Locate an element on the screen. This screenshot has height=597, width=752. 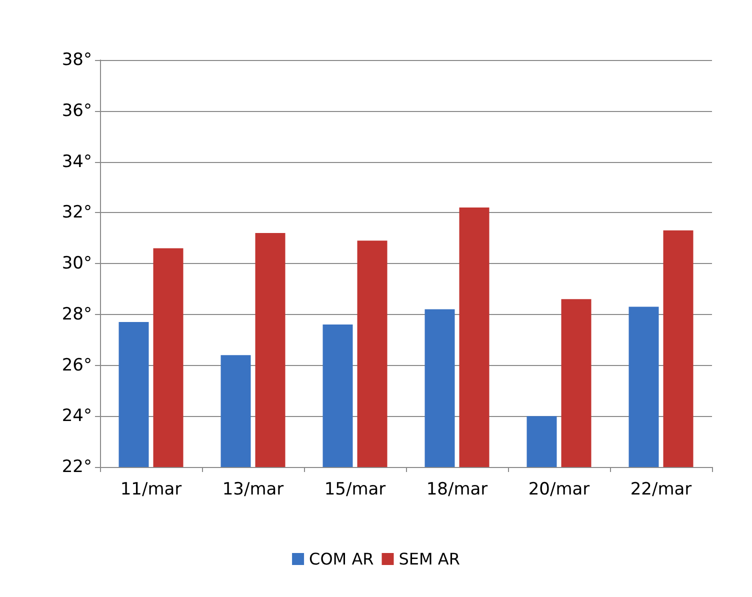
y-tick-label: 30° is located at coordinates (77, 264).